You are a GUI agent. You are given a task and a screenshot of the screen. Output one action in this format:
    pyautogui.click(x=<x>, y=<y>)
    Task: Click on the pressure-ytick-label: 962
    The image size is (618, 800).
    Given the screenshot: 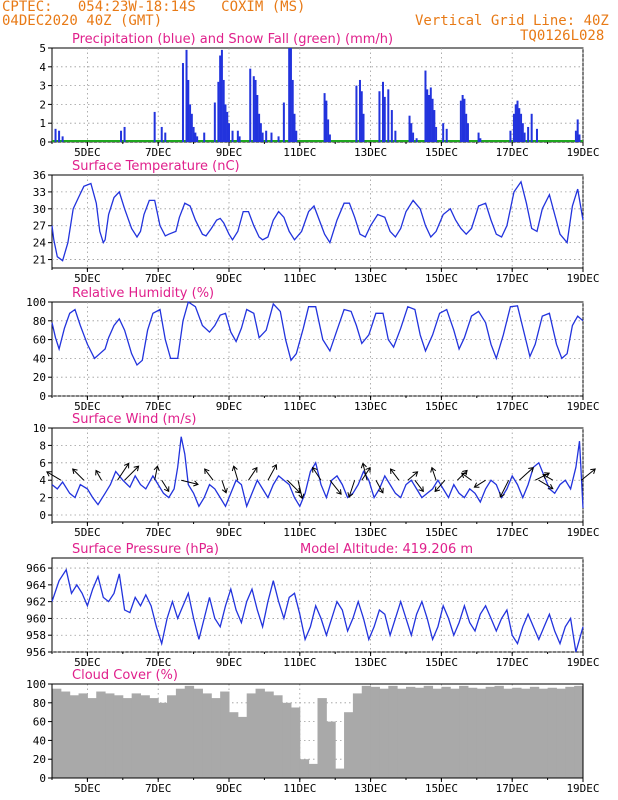 What is the action you would take?
    pyautogui.click(x=36, y=602)
    